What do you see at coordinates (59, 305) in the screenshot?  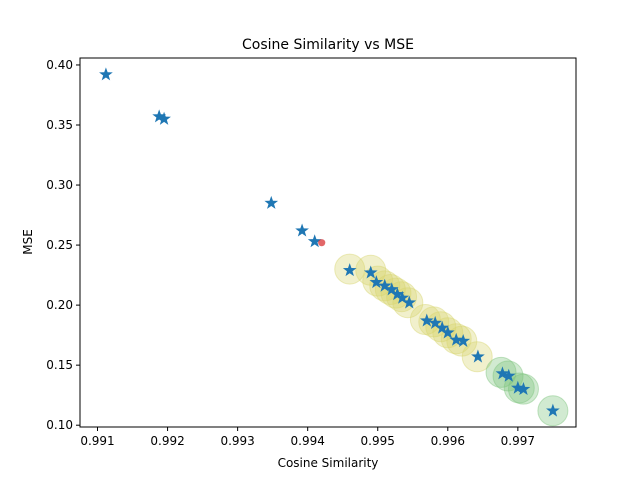 I see `y-tick-label-2: 0.20` at bounding box center [59, 305].